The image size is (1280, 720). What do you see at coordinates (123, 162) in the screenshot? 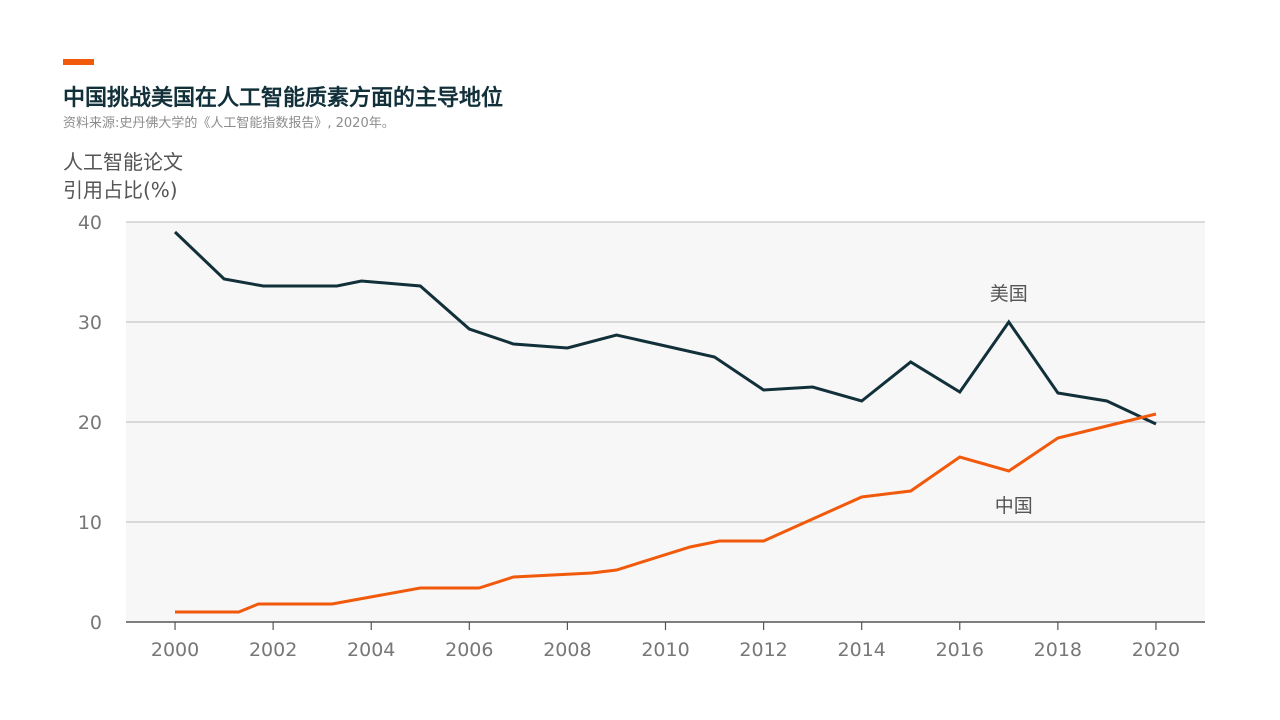
I see `y-axis-label-line-1: 人工智能论文` at bounding box center [123, 162].